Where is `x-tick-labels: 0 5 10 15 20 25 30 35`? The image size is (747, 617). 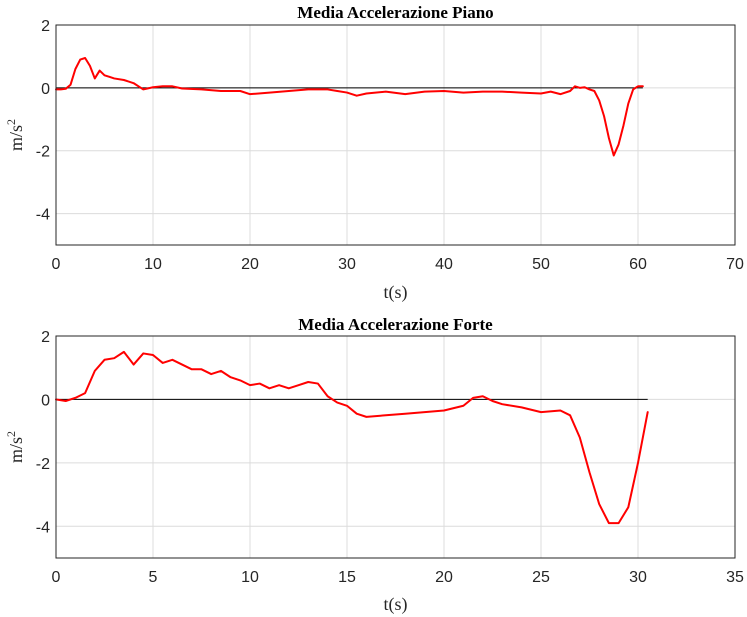
x-tick-labels: 0 5 10 15 20 25 30 35 is located at coordinates (398, 577).